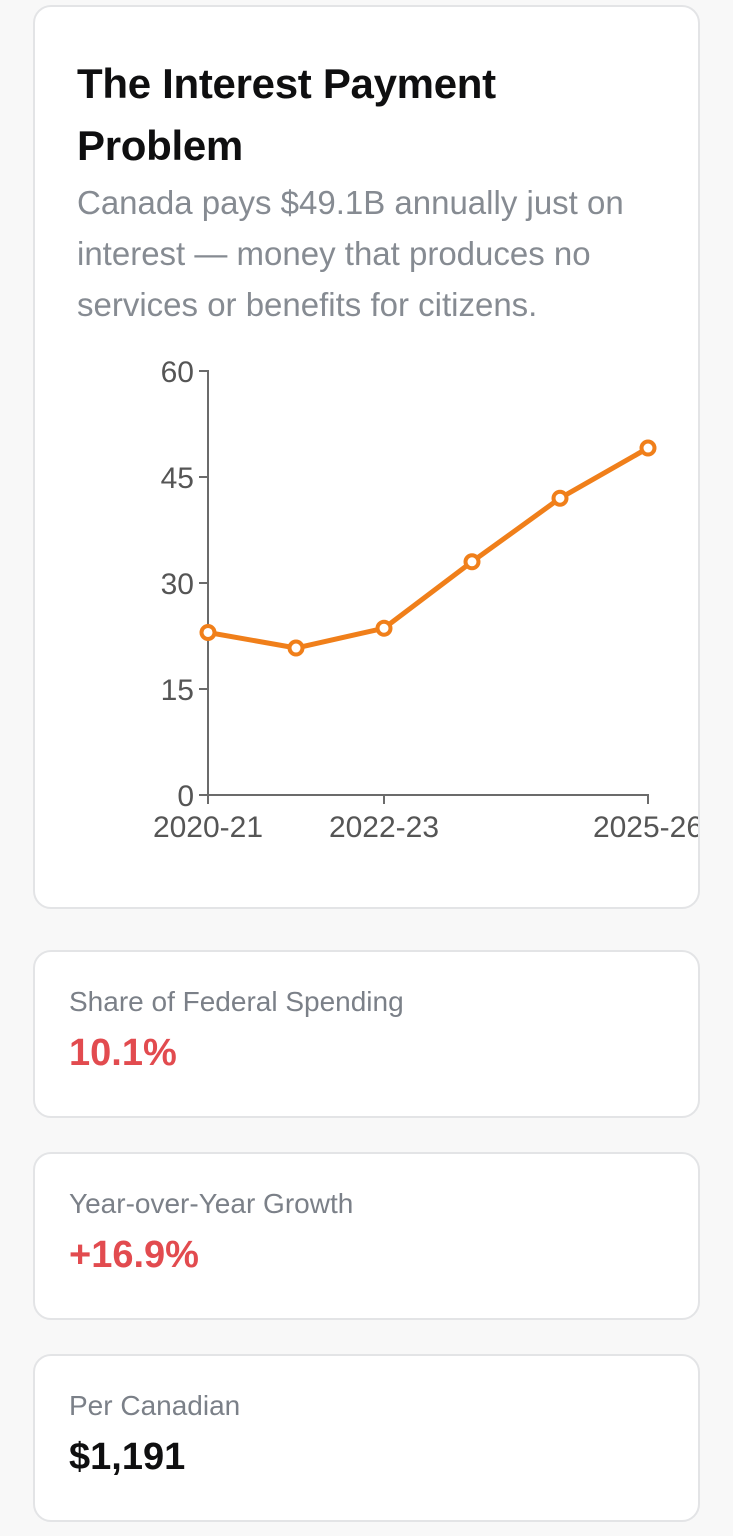 The height and width of the screenshot is (1536, 733). Describe the element at coordinates (366, 1438) in the screenshot. I see `stat-card-per-canadian: Per Canadian $1,191` at that location.